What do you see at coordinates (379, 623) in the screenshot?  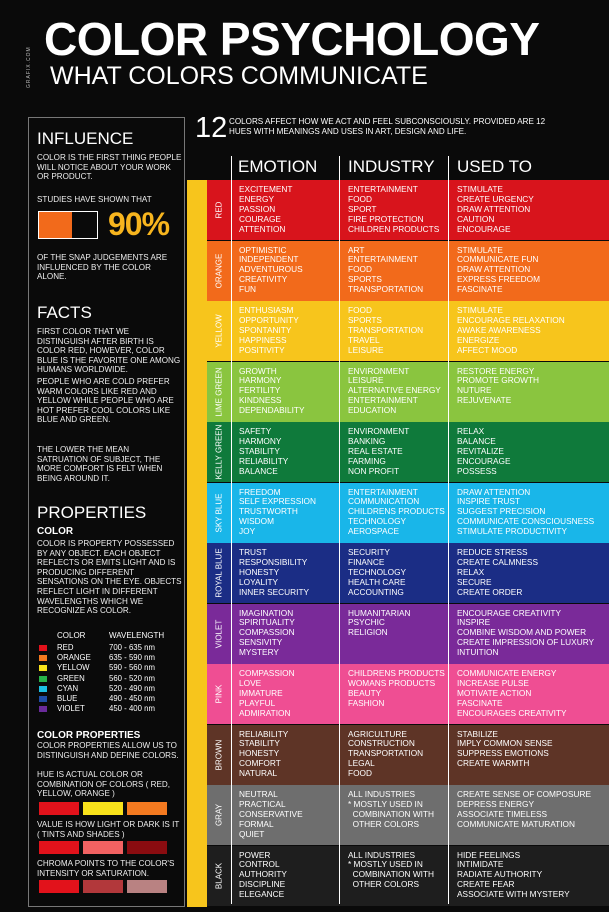 I see `industry-cell: HUMANITARIAN PSYCHIC RELIGION` at bounding box center [379, 623].